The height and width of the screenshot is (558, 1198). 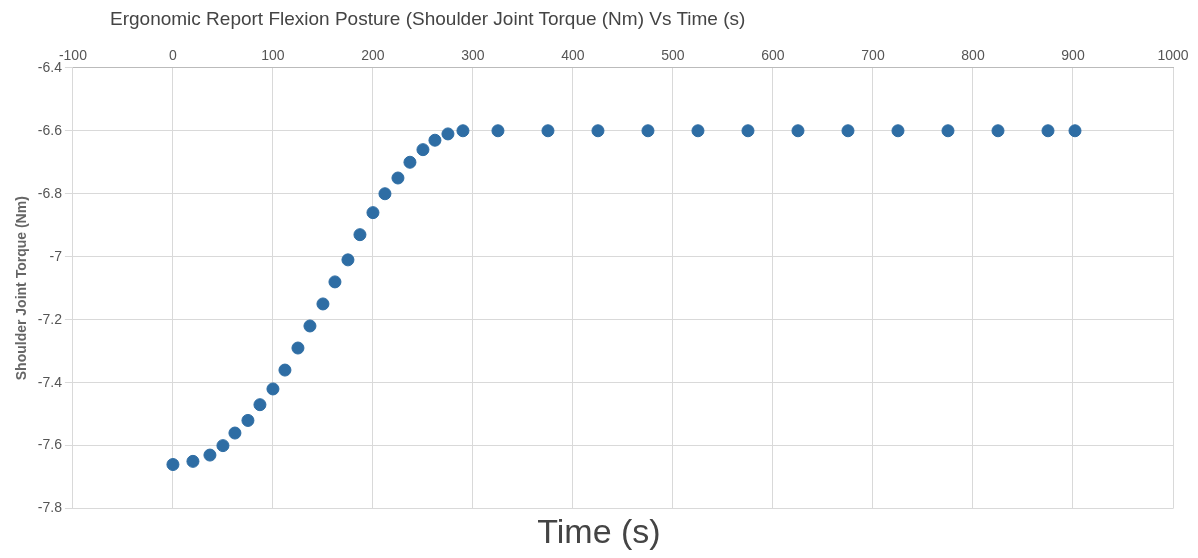 I want to click on y-tick-label: -6.8, so click(x=50, y=192).